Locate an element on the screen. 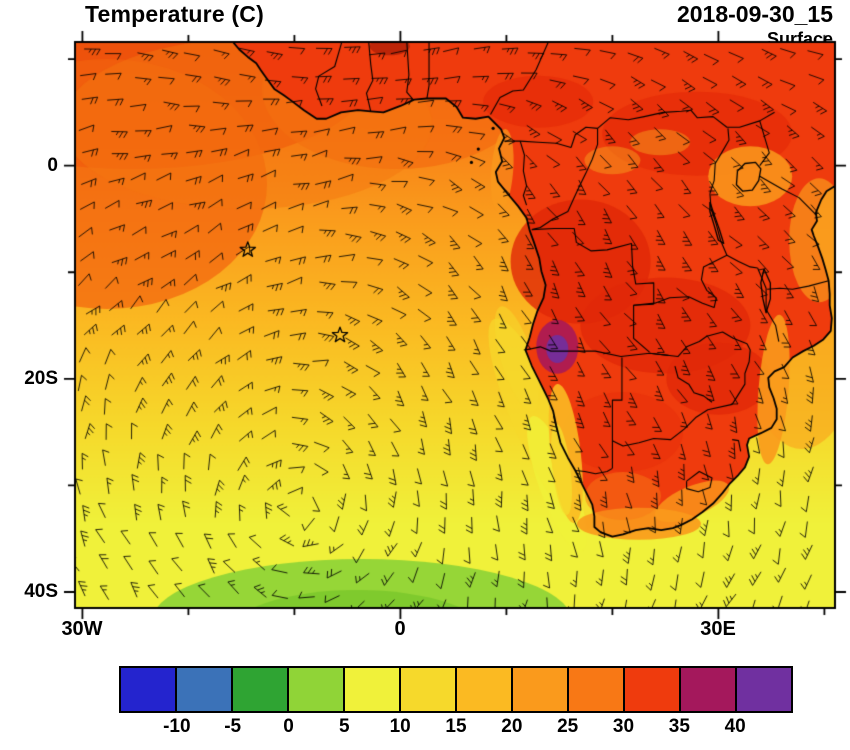  colorbar is located at coordinates (456, 689).